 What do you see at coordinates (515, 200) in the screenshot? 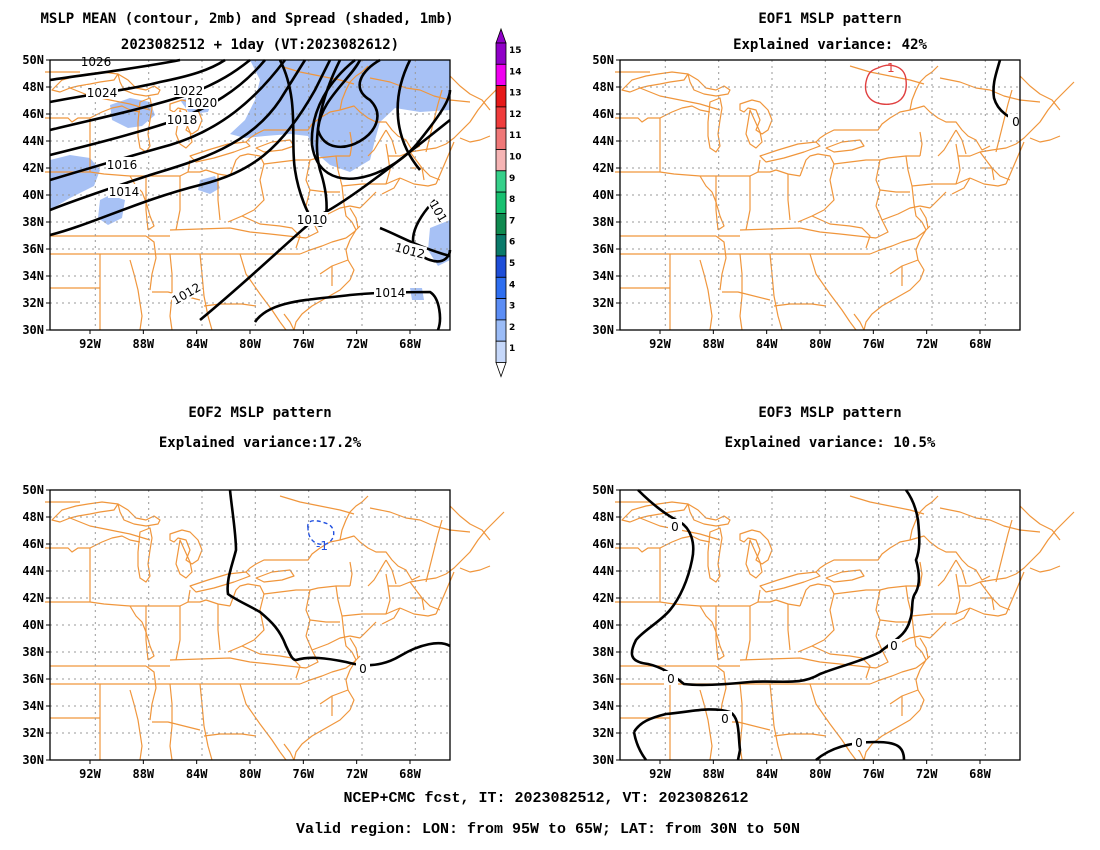
I see `colorbar-labels: 15 14 13 12 11 10 9 8 7 6 5 4 3 2 1` at bounding box center [515, 200].